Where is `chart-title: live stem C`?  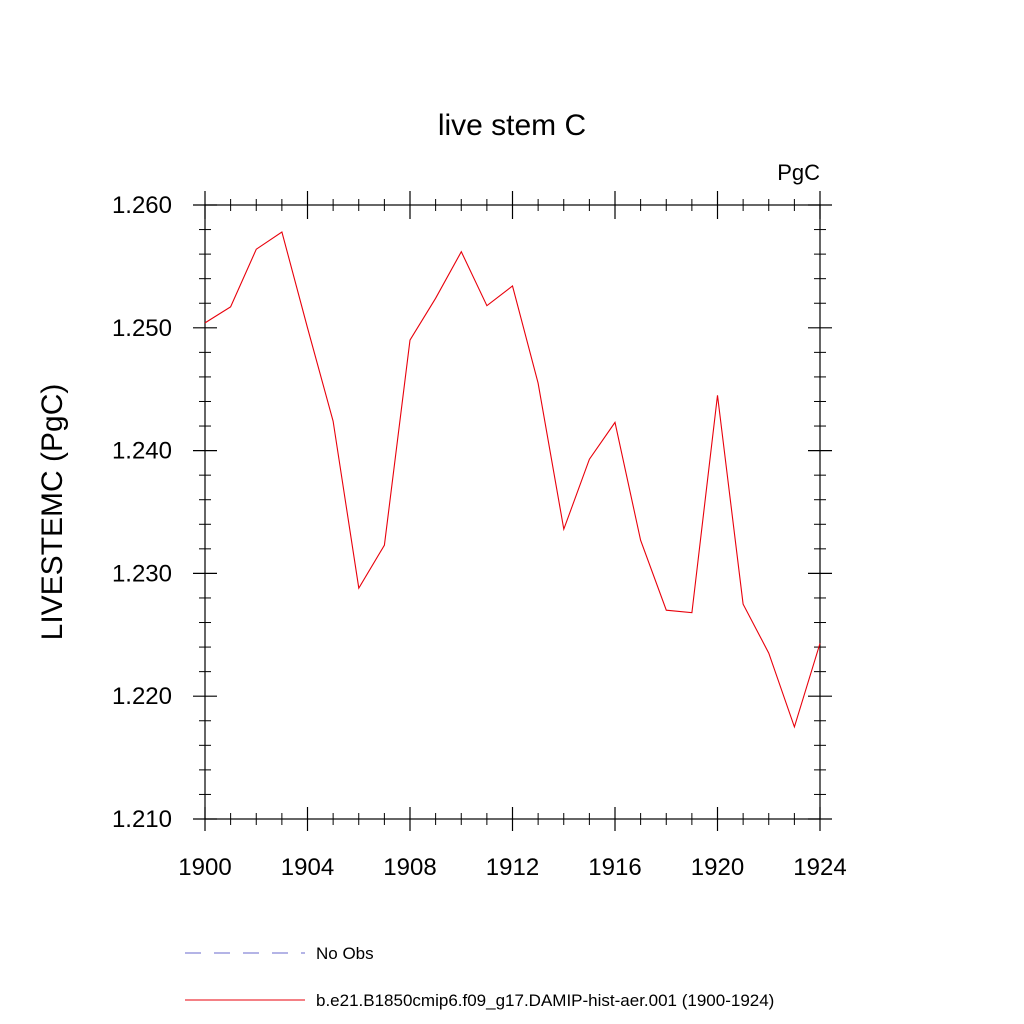 chart-title: live stem C is located at coordinates (512, 125).